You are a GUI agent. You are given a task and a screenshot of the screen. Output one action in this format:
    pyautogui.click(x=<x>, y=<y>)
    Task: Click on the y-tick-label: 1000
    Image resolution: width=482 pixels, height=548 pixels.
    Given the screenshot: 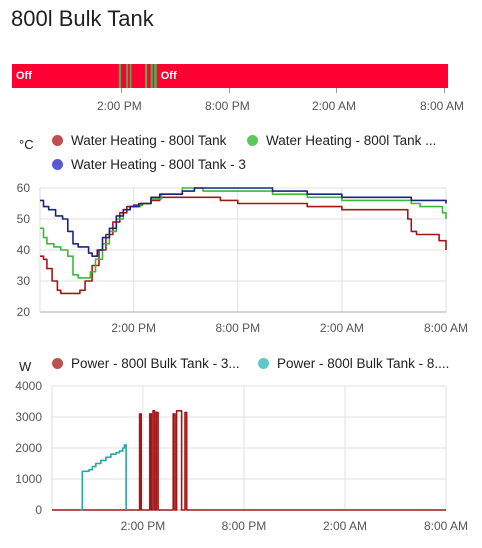 What is the action you would take?
    pyautogui.click(x=28, y=479)
    